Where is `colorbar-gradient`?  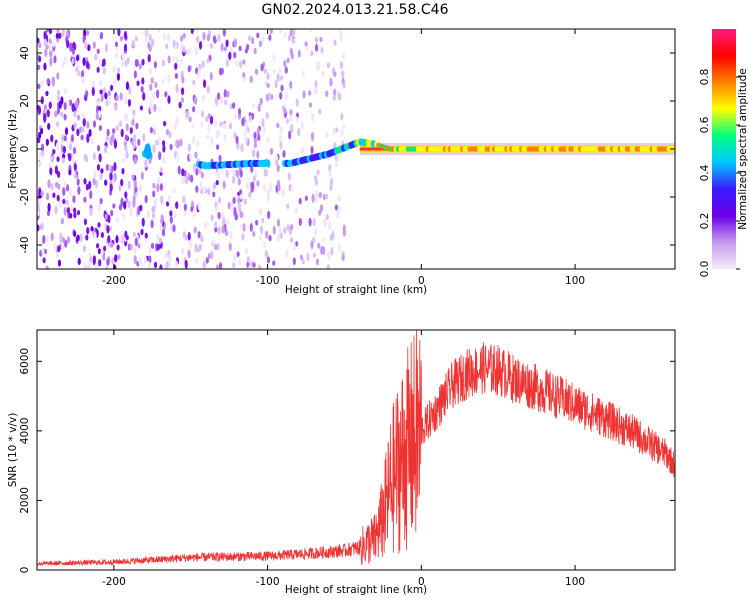
colorbar-gradient is located at coordinates (724, 149).